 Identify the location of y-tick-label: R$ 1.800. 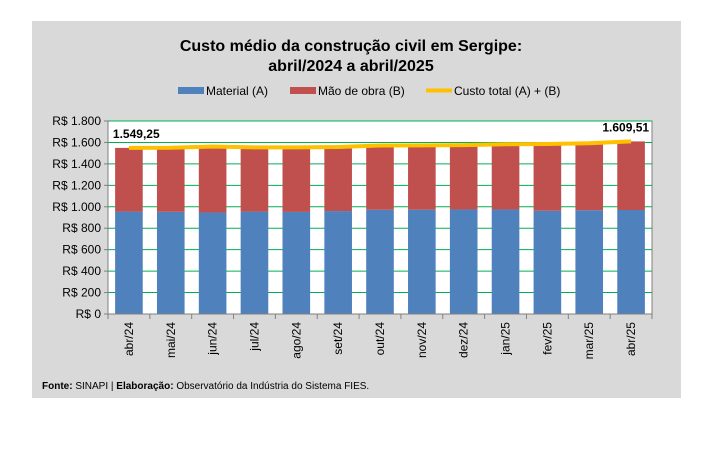
(76, 121).